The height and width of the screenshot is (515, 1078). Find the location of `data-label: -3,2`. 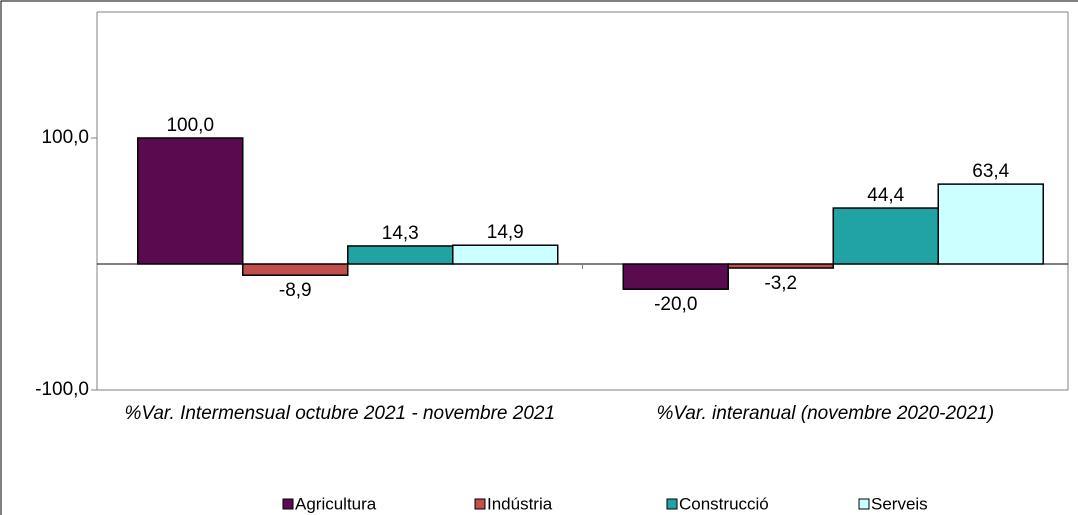

data-label: -3,2 is located at coordinates (780, 283).